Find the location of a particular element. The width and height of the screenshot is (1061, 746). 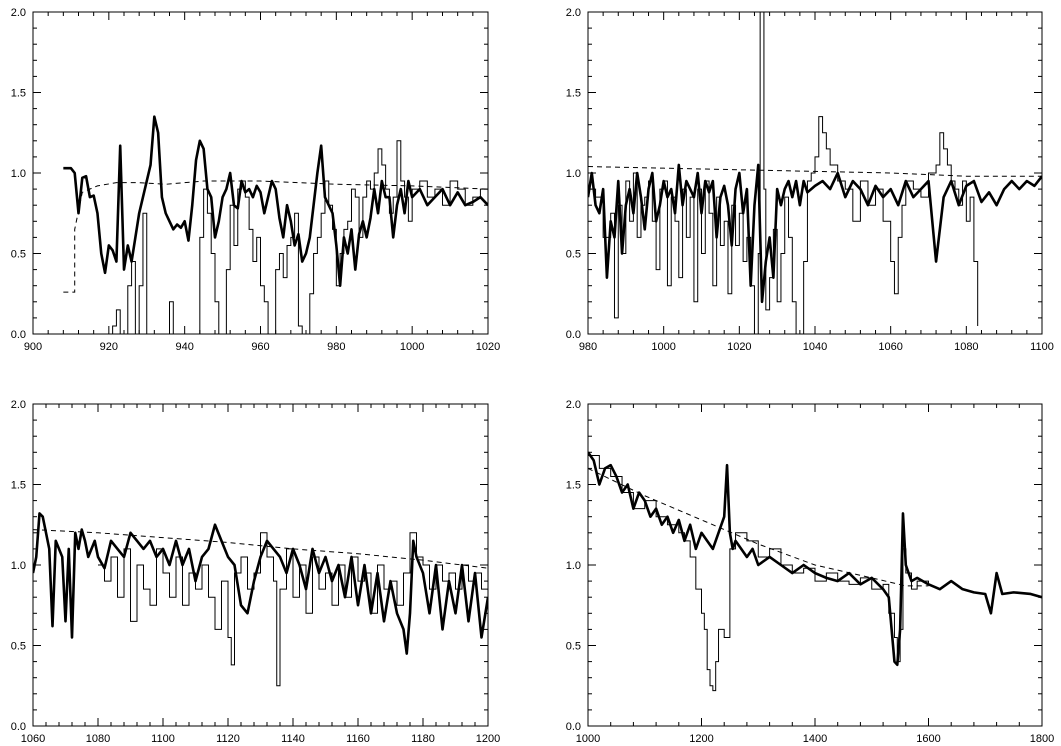

x-tick-label: 1600 is located at coordinates (928, 739).